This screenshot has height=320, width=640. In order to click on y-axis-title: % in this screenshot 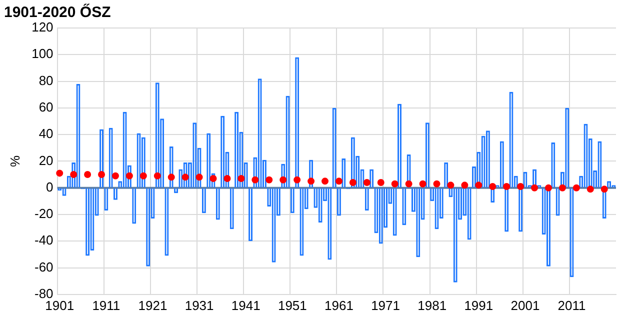, I will do `click(14, 160)`.